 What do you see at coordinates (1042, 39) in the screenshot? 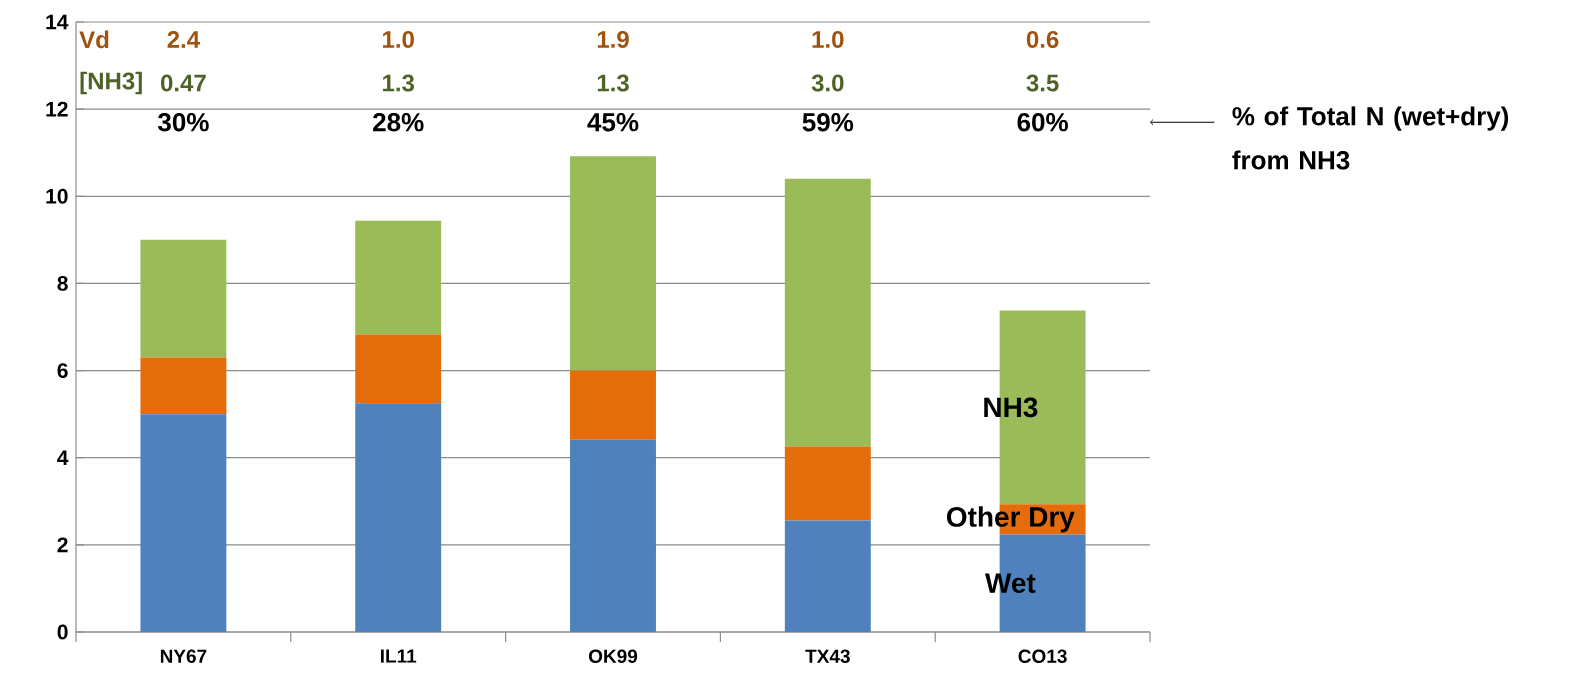
I see `annotation: 0.6` at bounding box center [1042, 39].